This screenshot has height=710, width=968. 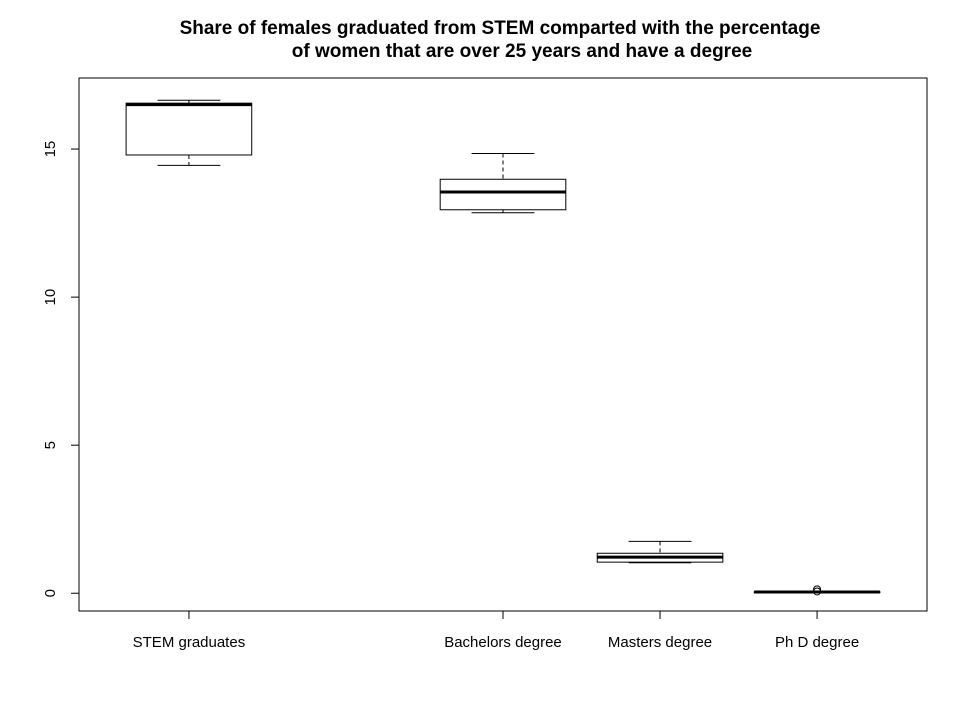 I want to click on y-tick-label: 5, so click(x=50, y=445).